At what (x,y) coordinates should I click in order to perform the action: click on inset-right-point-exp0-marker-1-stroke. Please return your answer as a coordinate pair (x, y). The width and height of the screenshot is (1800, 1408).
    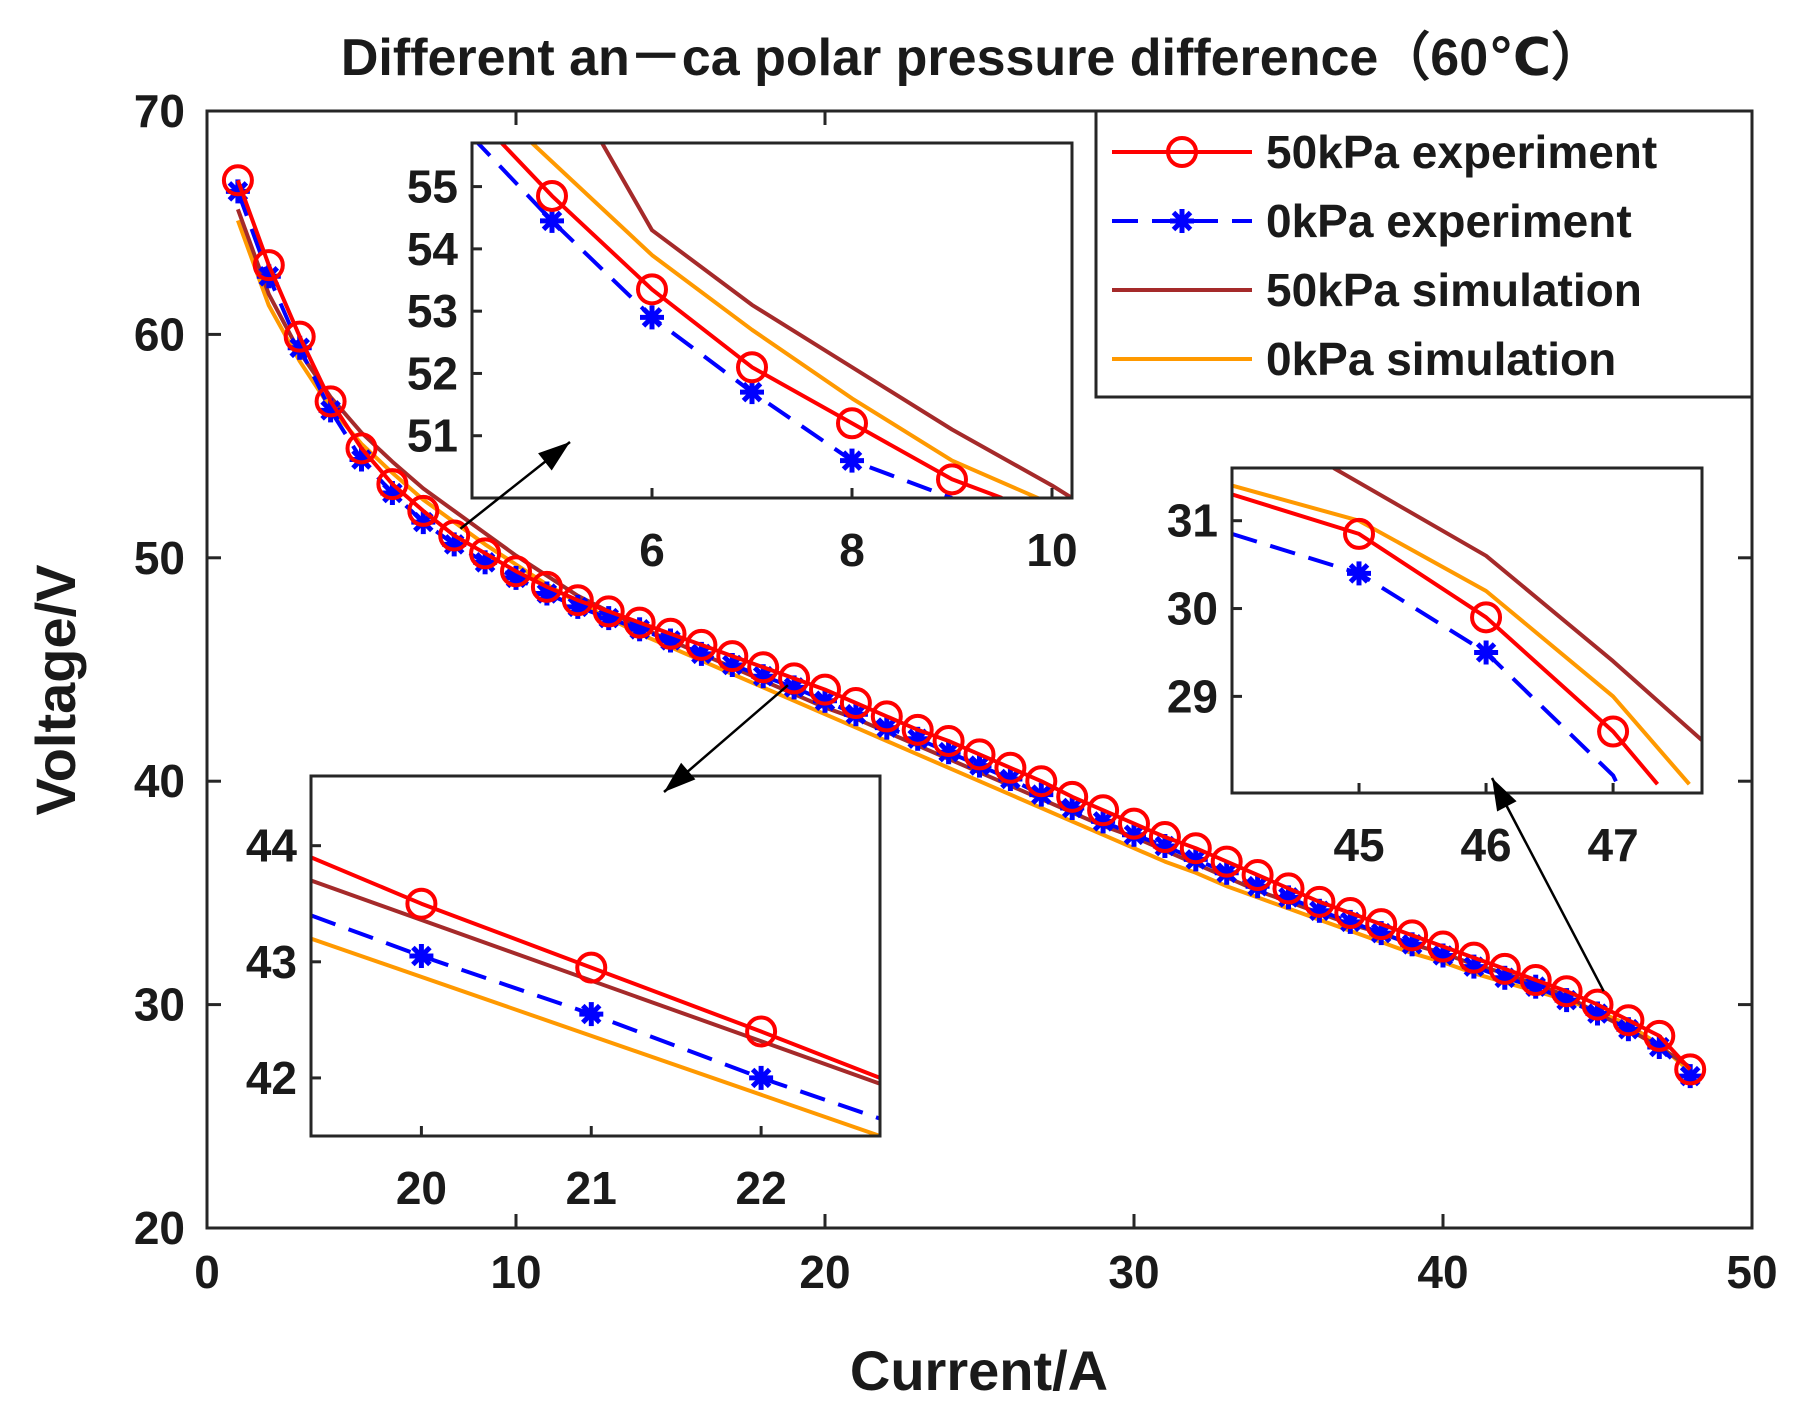
    Looking at the image, I should click on (1486, 652).